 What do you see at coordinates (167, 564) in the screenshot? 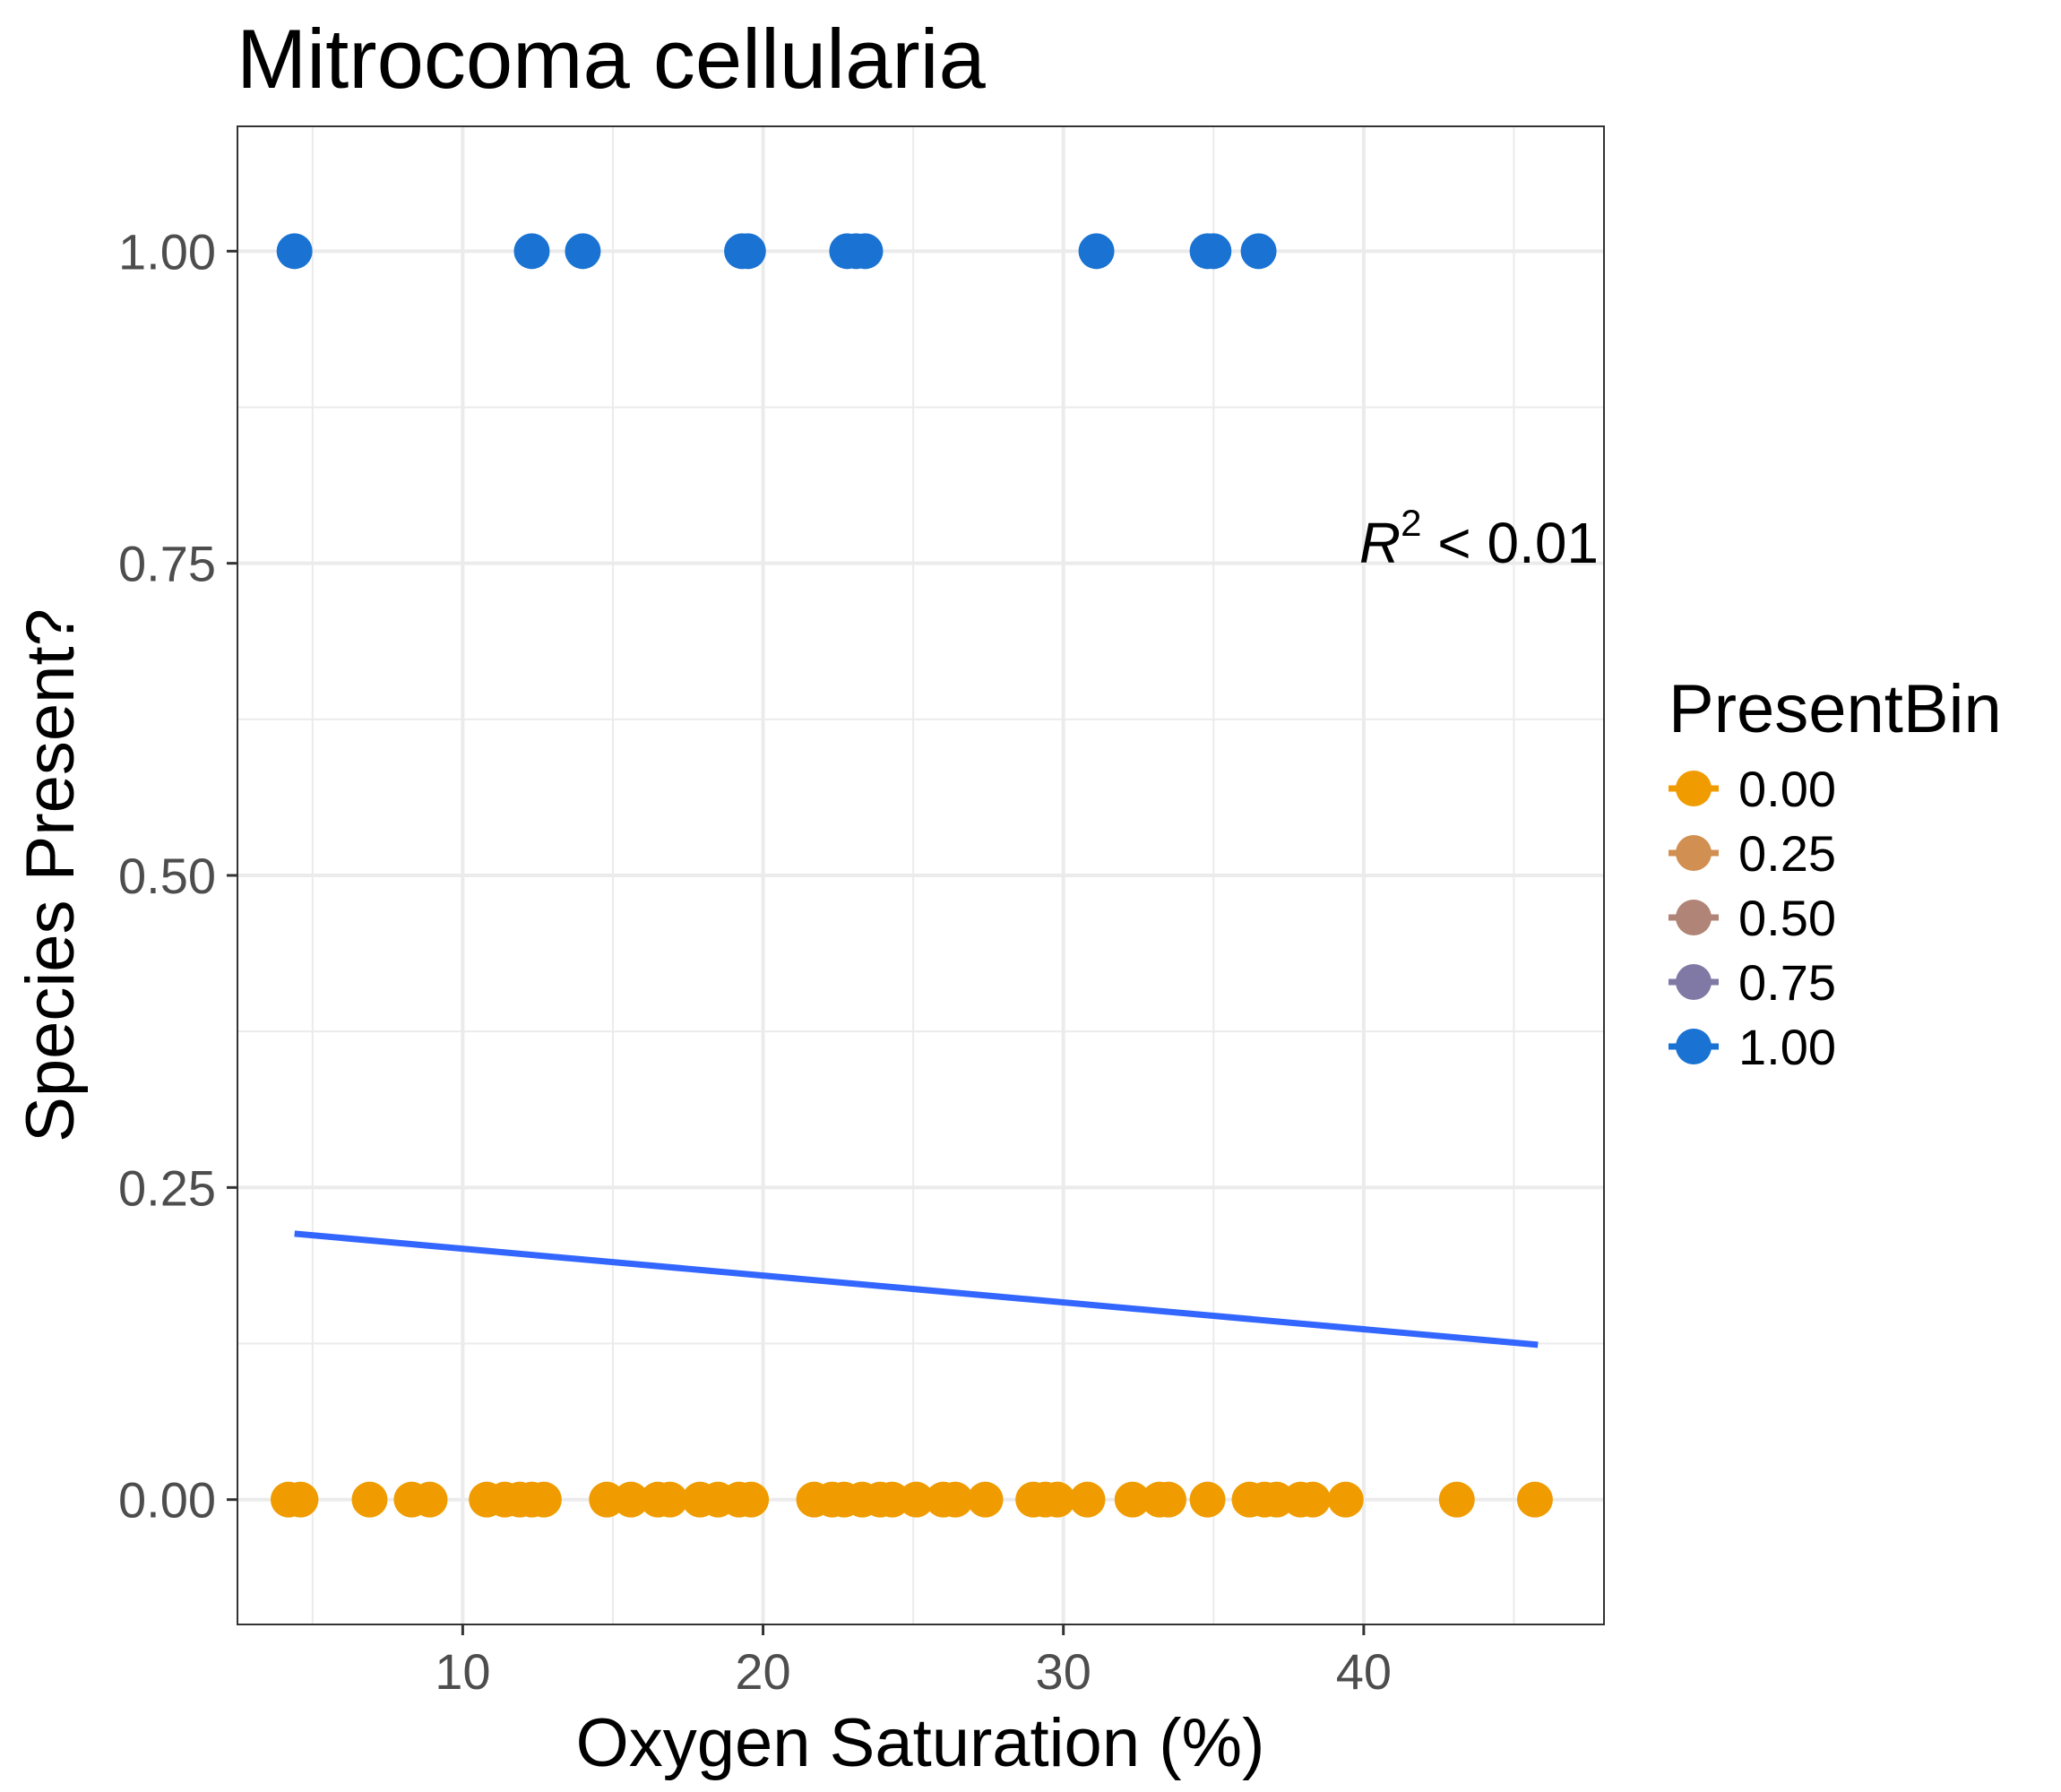
I see `y-tick-label: 0.75` at bounding box center [167, 564].